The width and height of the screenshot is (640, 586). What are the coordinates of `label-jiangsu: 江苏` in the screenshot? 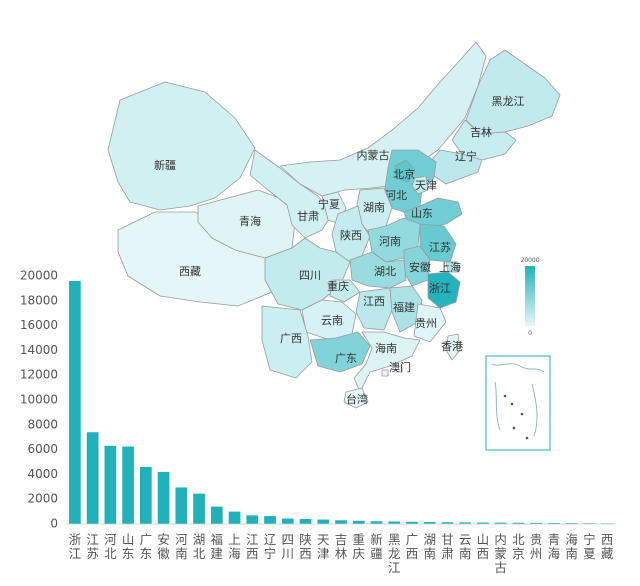 It's located at (440, 247).